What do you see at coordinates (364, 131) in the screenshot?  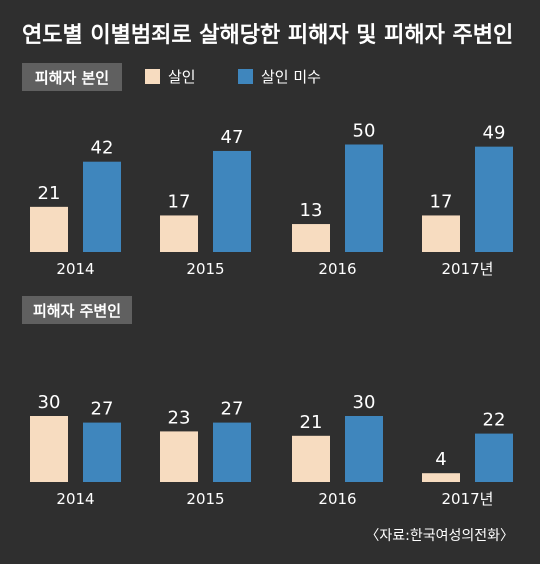 I see `chart1-value-label-attempted-murder-2: 50` at bounding box center [364, 131].